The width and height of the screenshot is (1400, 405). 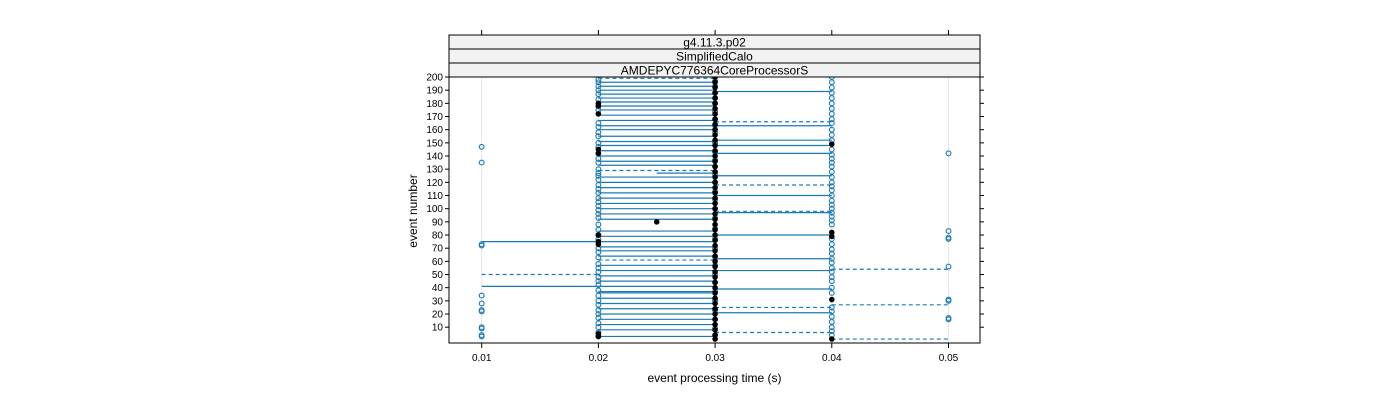 What do you see at coordinates (435, 196) in the screenshot?
I see `y-tick-label: 110` at bounding box center [435, 196].